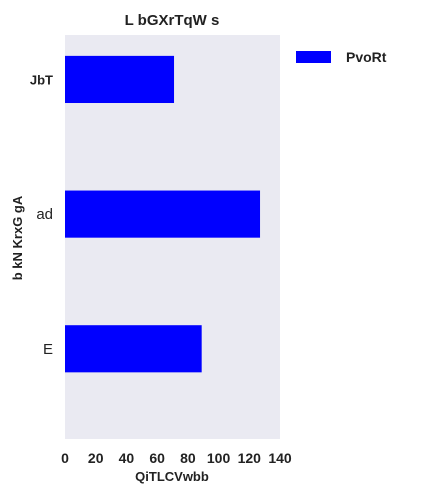  I want to click on category-labels: JbT ad E, so click(41, 214).